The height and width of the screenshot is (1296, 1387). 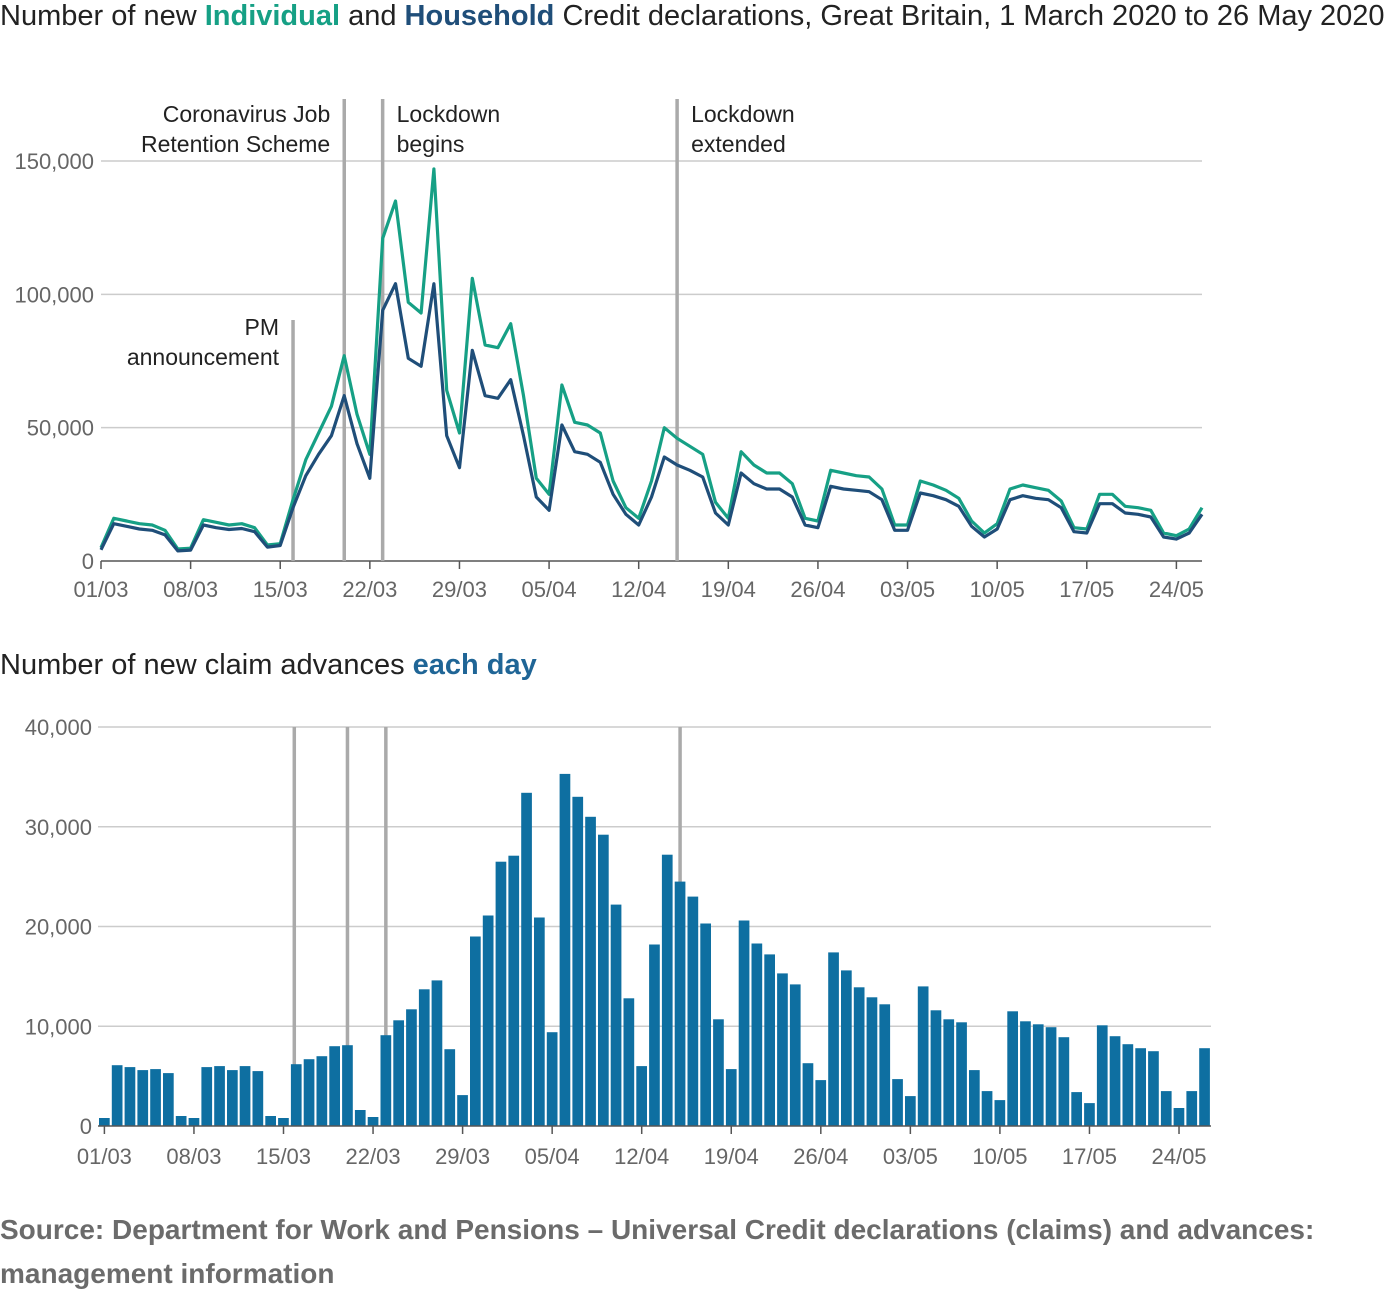 I want to click on event-label: extended, so click(x=738, y=144).